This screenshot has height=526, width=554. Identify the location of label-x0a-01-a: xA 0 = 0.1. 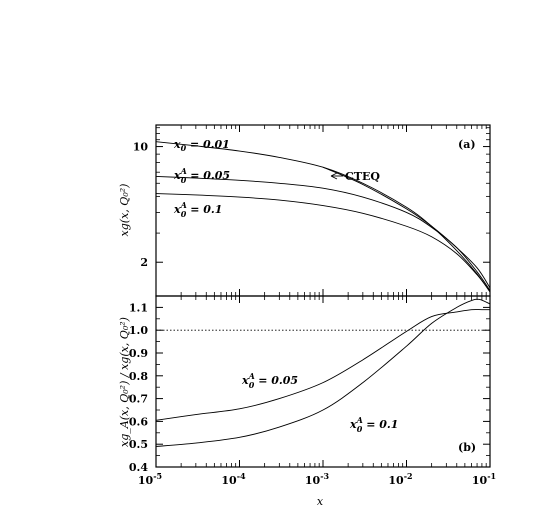
(197, 209).